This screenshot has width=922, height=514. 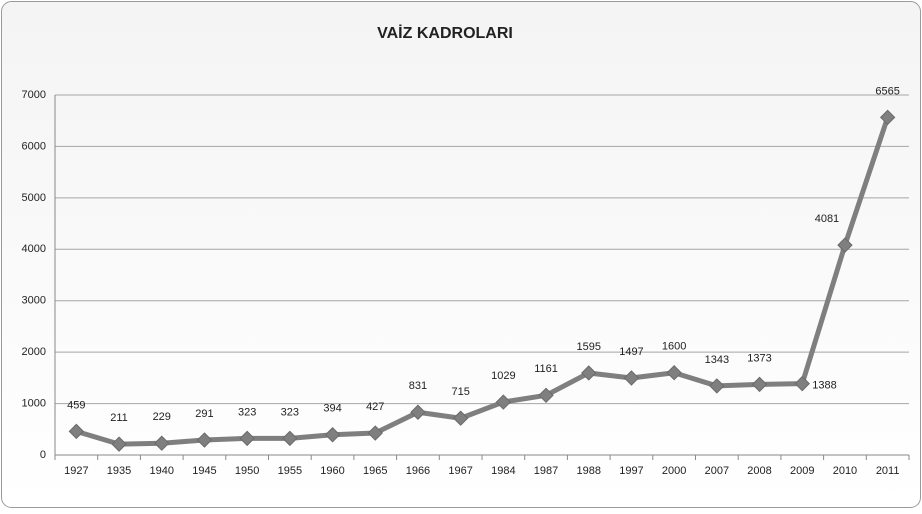 What do you see at coordinates (827, 219) in the screenshot?
I see `data-label: 4081` at bounding box center [827, 219].